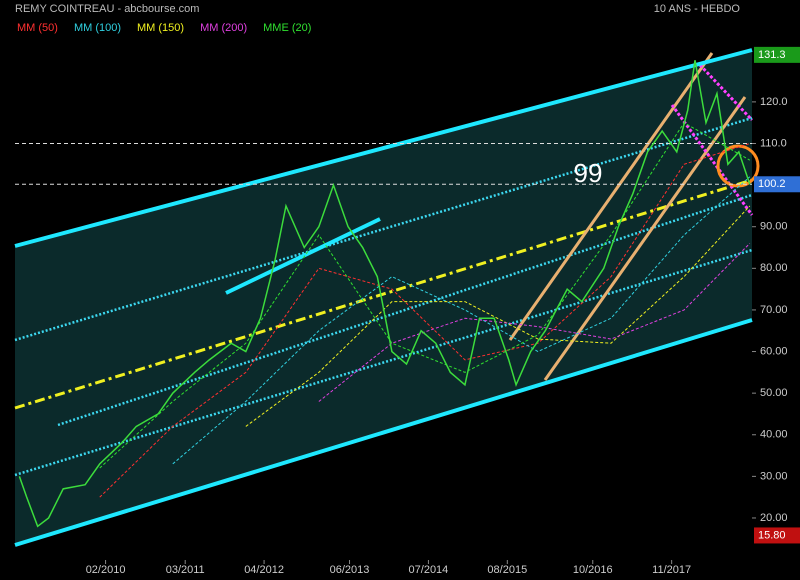 Image resolution: width=800 pixels, height=580 pixels. I want to click on highlight-circle, so click(738, 166).